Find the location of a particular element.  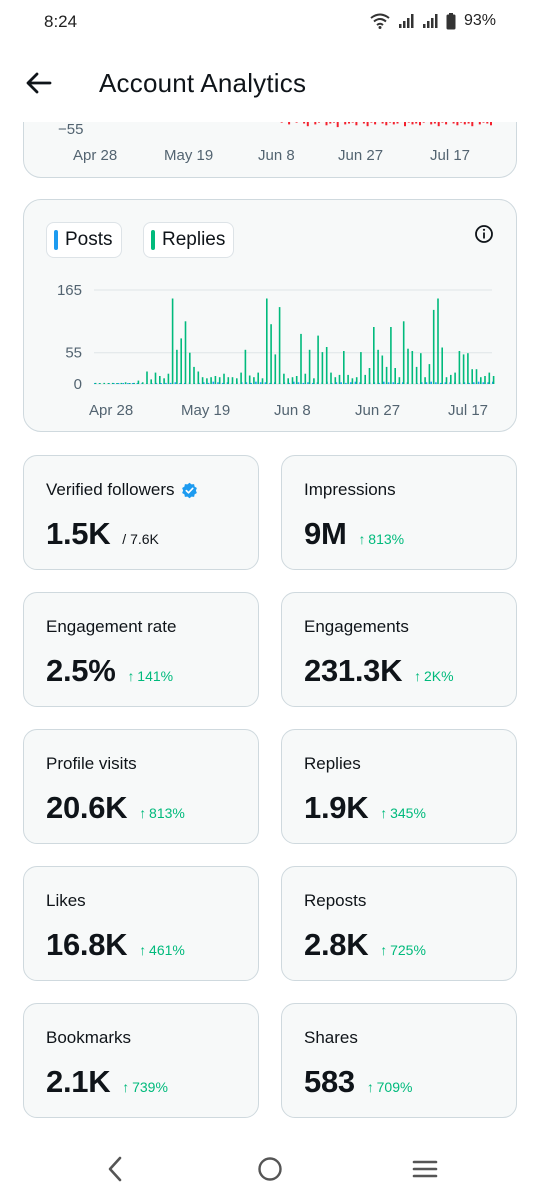

stat-card-likes: Likes 16.8K ↑ 461% is located at coordinates (141, 923).